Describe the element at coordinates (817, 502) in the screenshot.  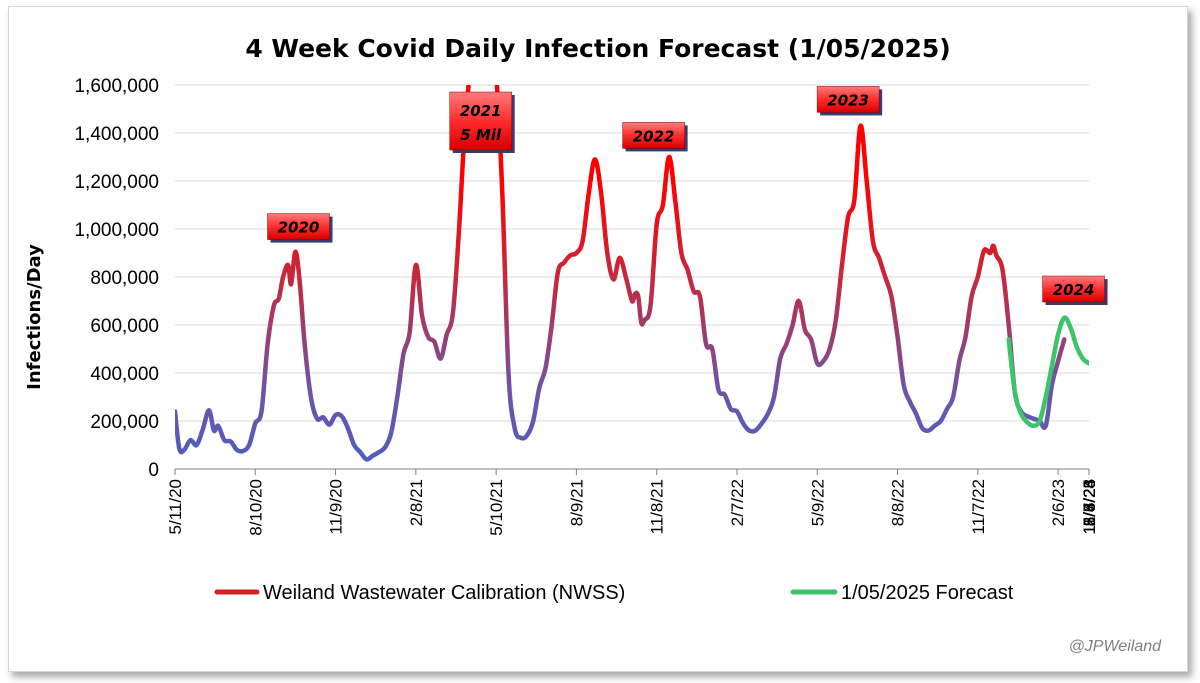
I see `x-tick-label: 5/9/22` at that location.